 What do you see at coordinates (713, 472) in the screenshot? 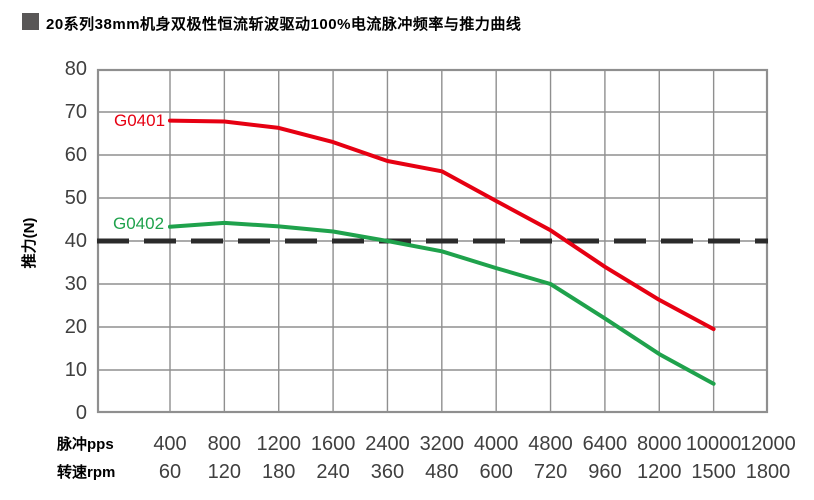
I see `x-tick-rpm: 1500` at bounding box center [713, 472].